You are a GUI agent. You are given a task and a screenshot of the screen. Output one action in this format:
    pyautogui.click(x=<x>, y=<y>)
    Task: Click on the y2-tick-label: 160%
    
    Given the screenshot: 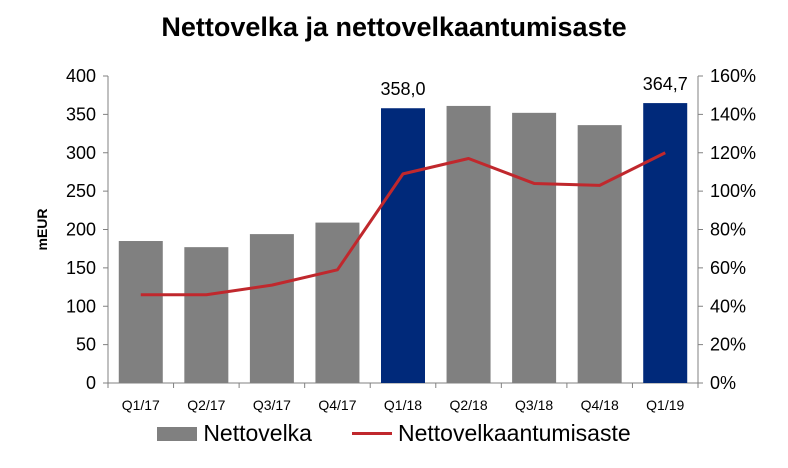 What is the action you would take?
    pyautogui.click(x=733, y=76)
    